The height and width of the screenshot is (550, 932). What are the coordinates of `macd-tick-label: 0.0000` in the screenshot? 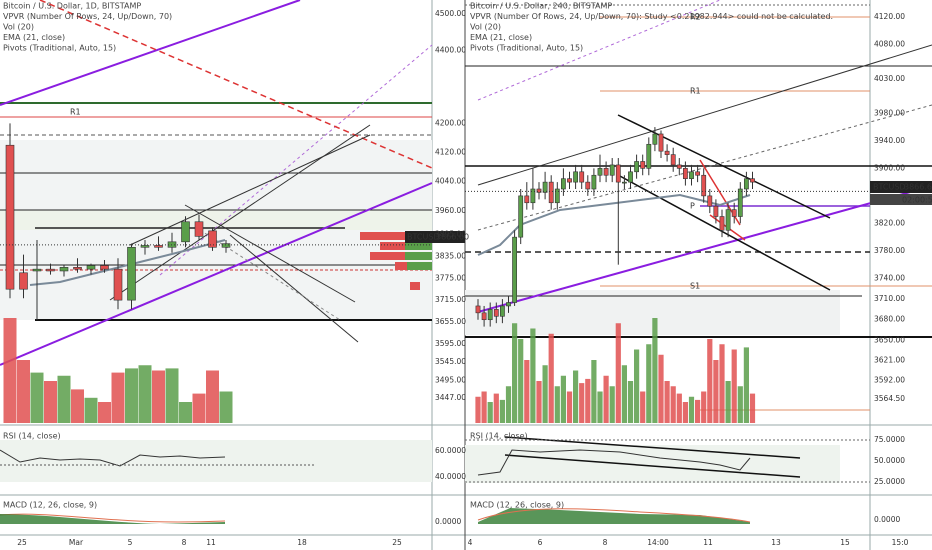 It's located at (887, 519).